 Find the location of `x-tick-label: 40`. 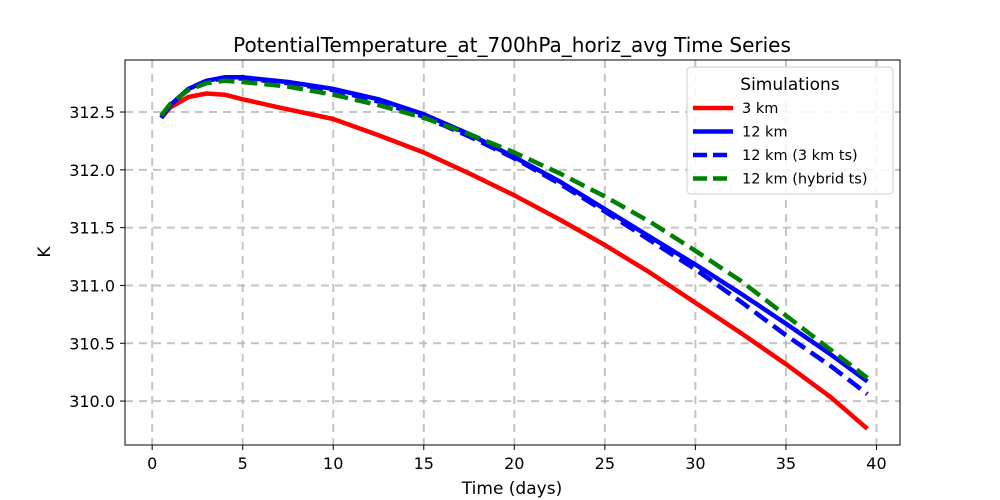

x-tick-label: 40 is located at coordinates (876, 463).